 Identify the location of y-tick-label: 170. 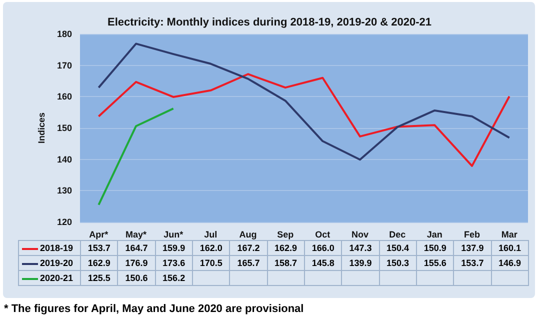
(64, 65).